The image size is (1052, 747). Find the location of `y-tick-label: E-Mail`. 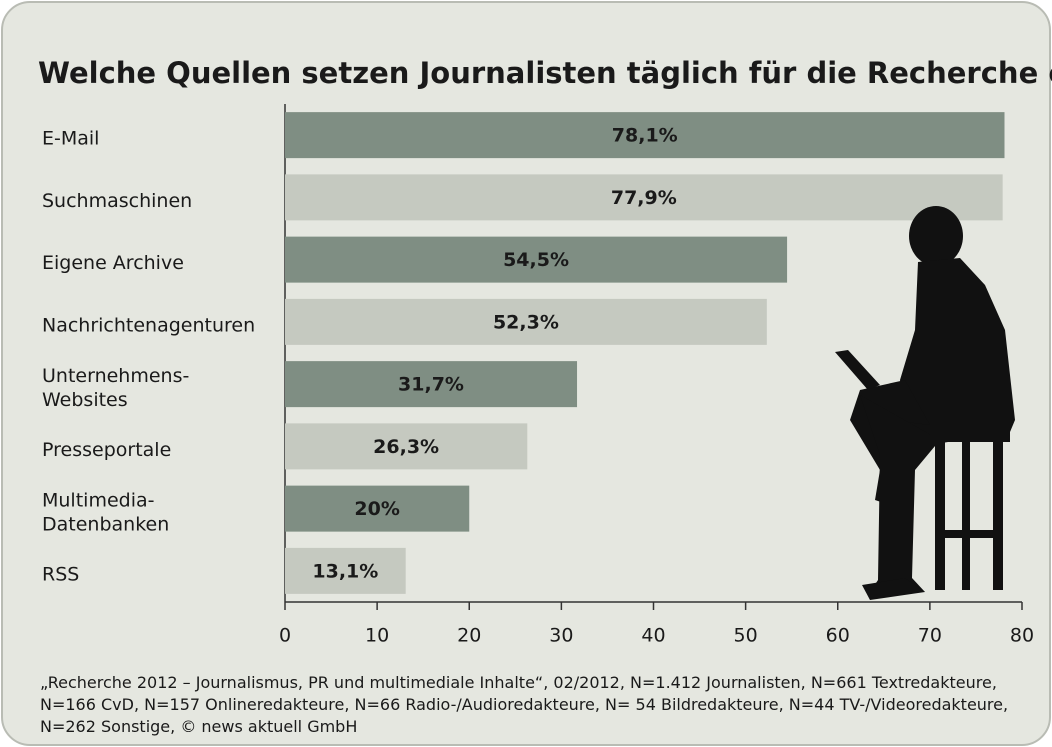

y-tick-label: E-Mail is located at coordinates (70, 139).